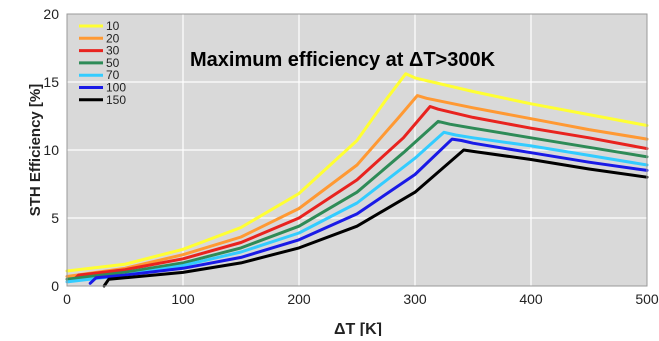 The width and height of the screenshot is (659, 341). I want to click on legend-label-10: 10, so click(113, 26).